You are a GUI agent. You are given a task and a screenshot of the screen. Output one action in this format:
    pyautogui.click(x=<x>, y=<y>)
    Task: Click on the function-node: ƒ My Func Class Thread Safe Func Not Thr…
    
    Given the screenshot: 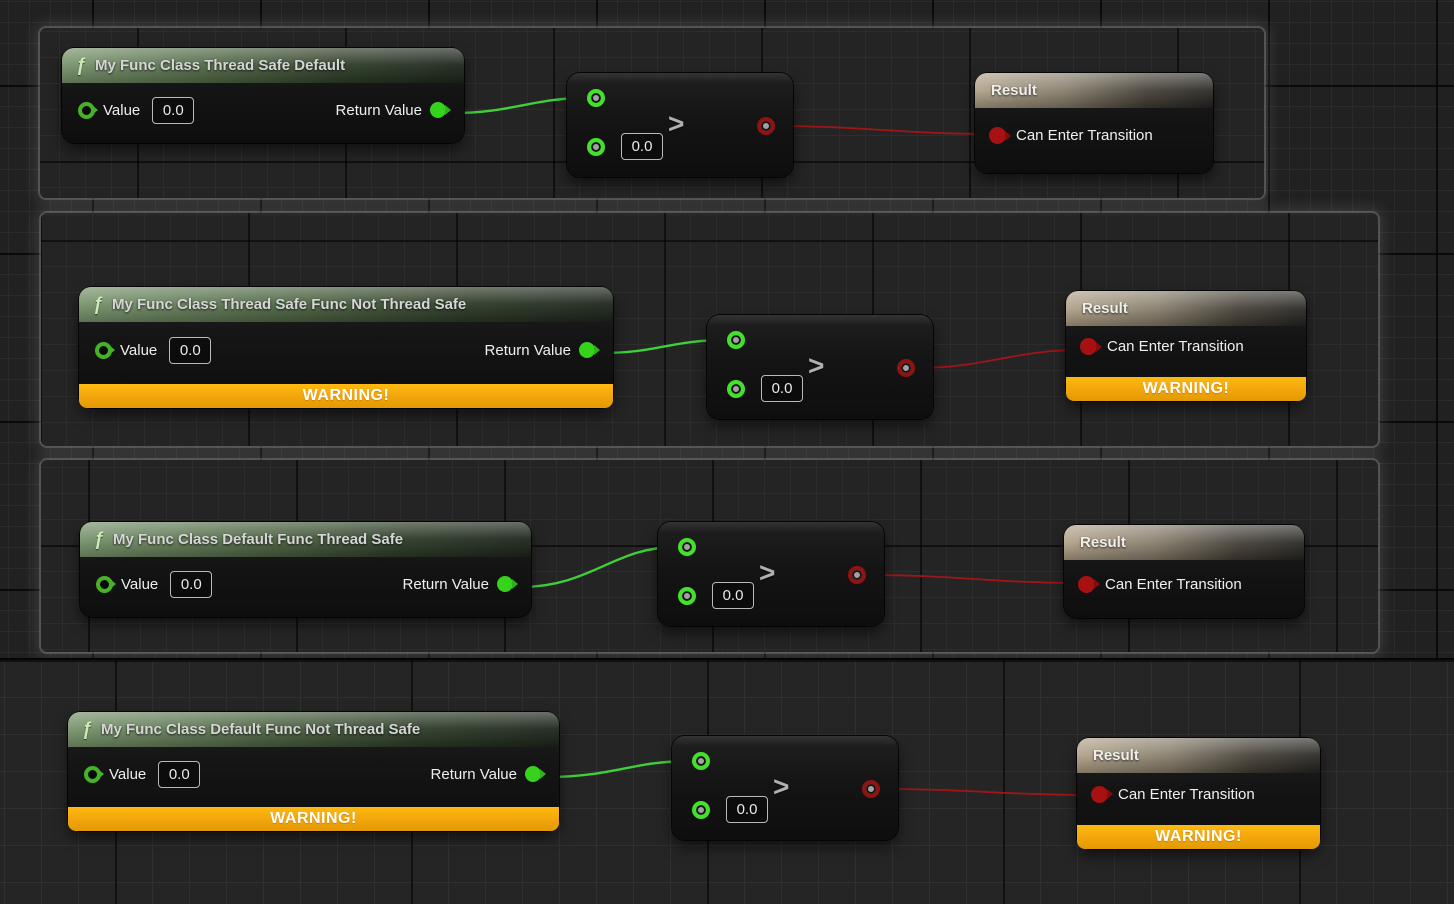 What is the action you would take?
    pyautogui.click(x=346, y=347)
    